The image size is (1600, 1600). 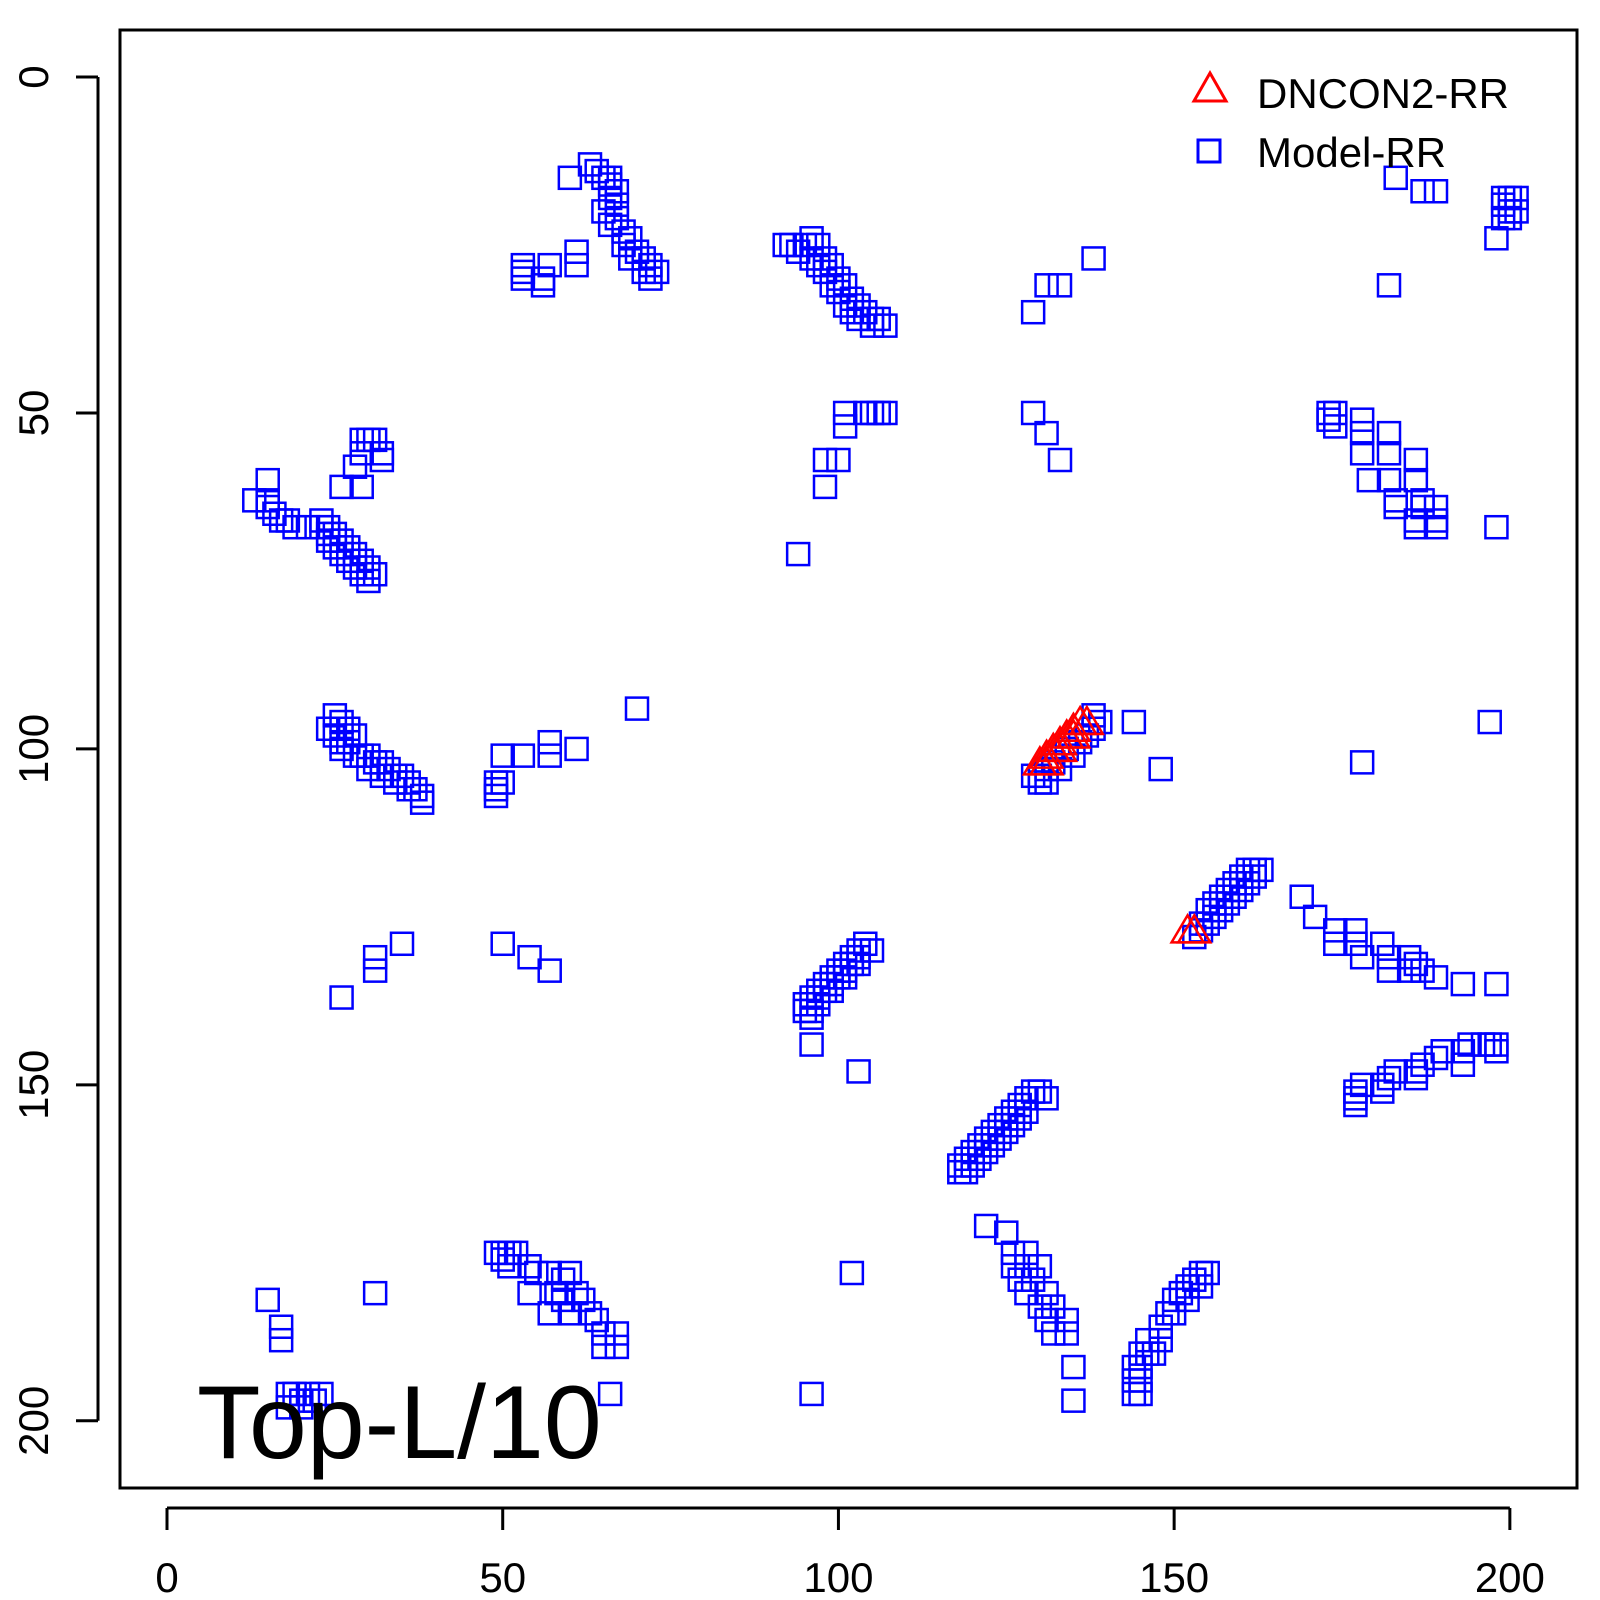 What do you see at coordinates (55, 760) in the screenshot?
I see `y-axis: 0 50 100 150 200` at bounding box center [55, 760].